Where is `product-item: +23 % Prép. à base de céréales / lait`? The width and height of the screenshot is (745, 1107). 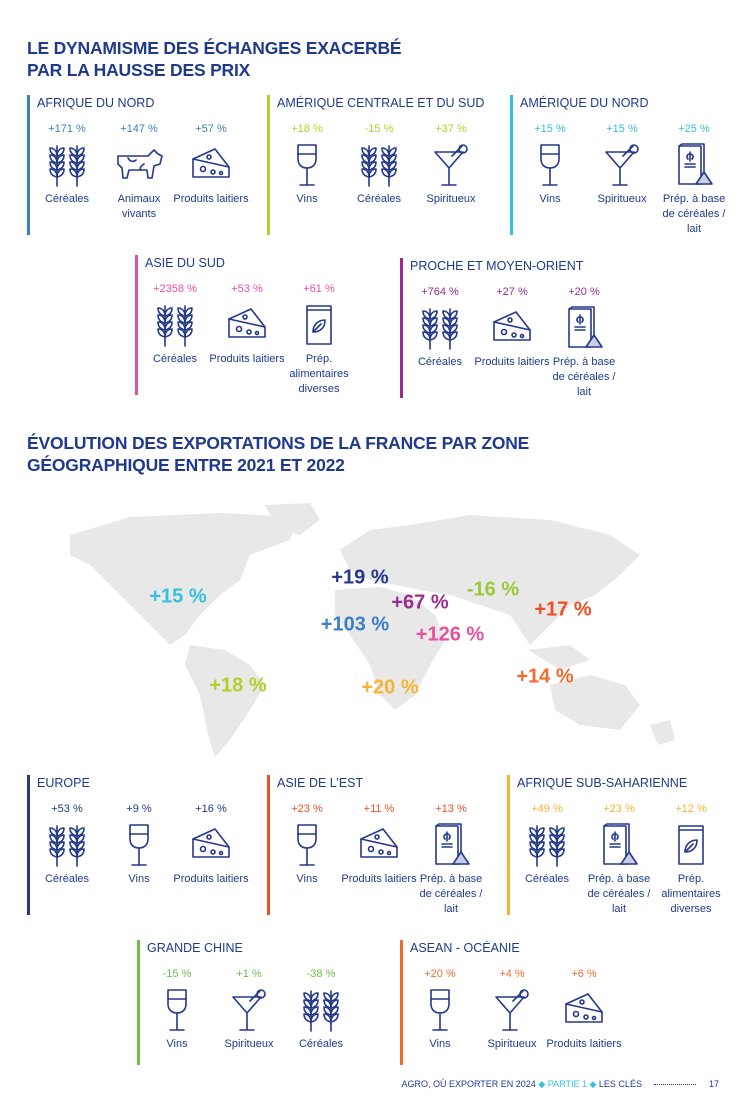
product-item: +23 % Prép. à base de céréales / lait is located at coordinates (619, 860).